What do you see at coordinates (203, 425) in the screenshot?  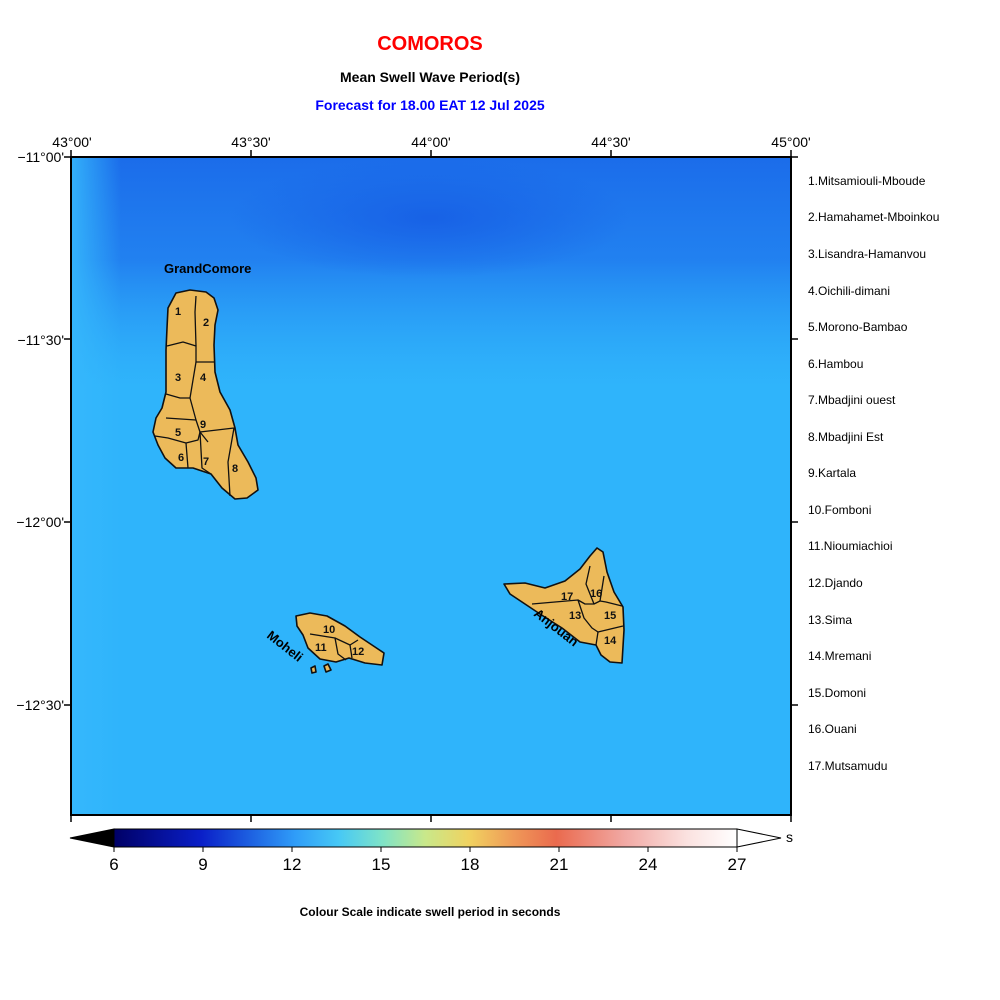 I see `region-number: 9` at bounding box center [203, 425].